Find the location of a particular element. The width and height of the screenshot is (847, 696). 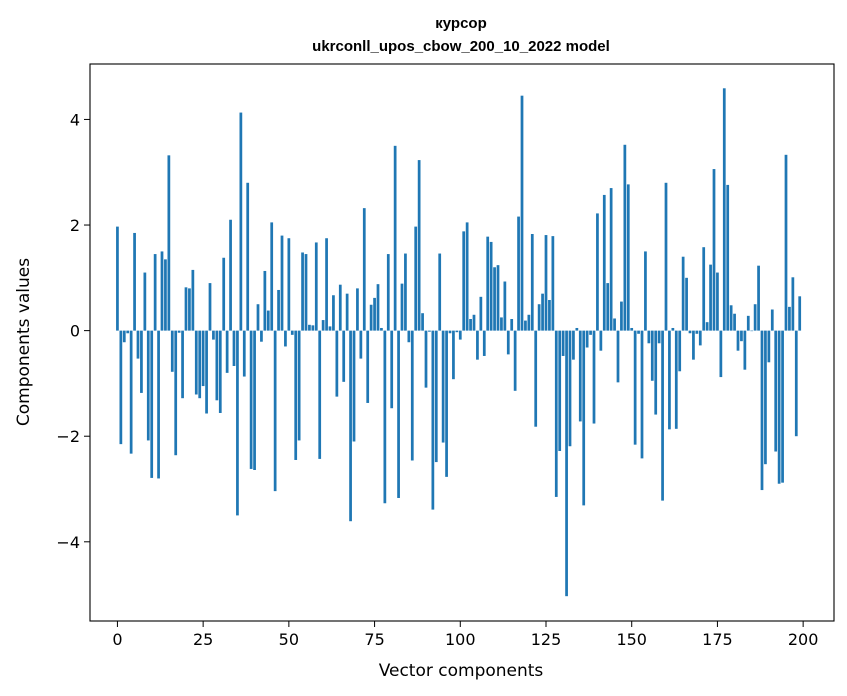

y-tick-label: 0 is located at coordinates (75, 331).